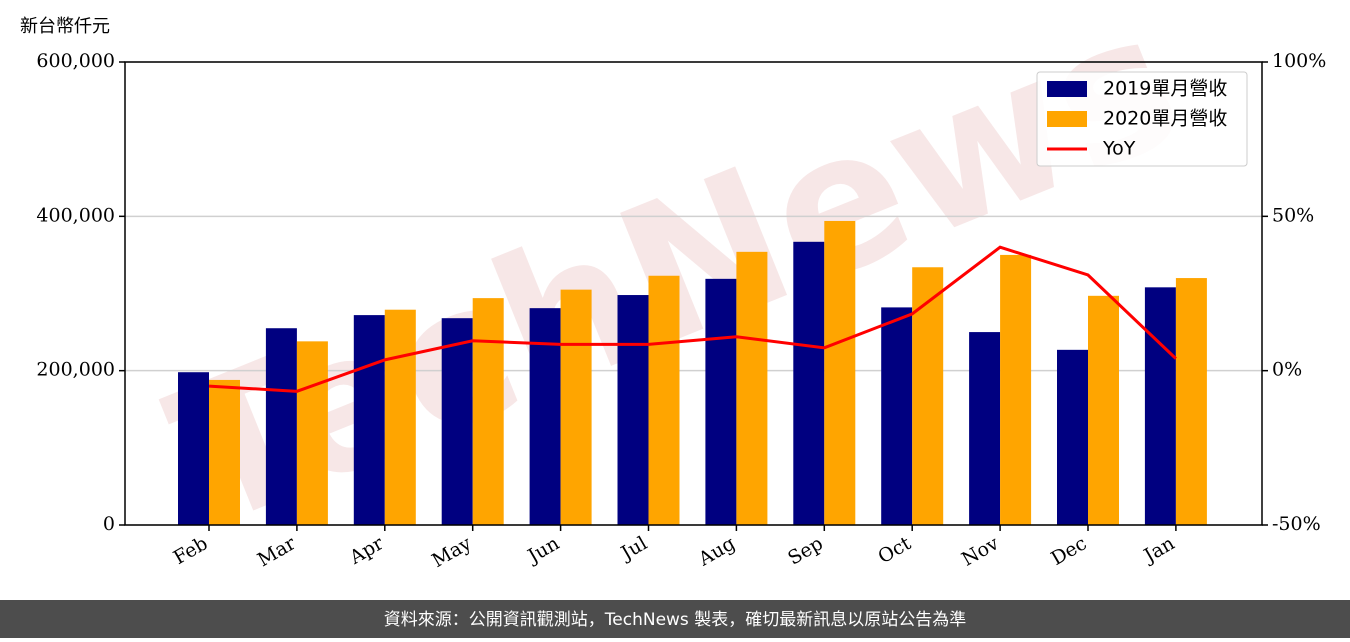  Describe the element at coordinates (1293, 215) in the screenshot. I see `y2-tick-label: 50%` at that location.